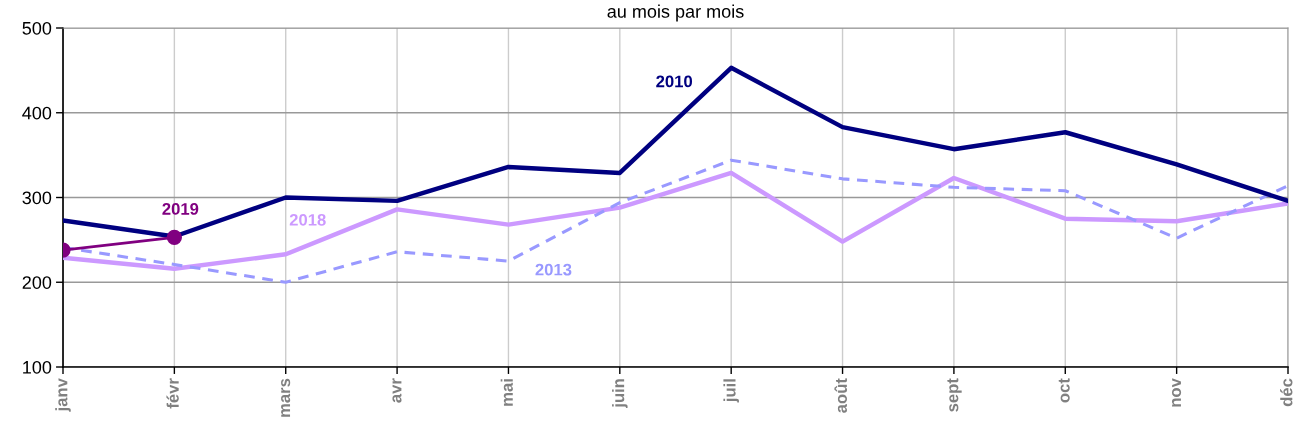 The height and width of the screenshot is (422, 1297). Describe the element at coordinates (553, 269) in the screenshot. I see `series-label: 2013` at that location.